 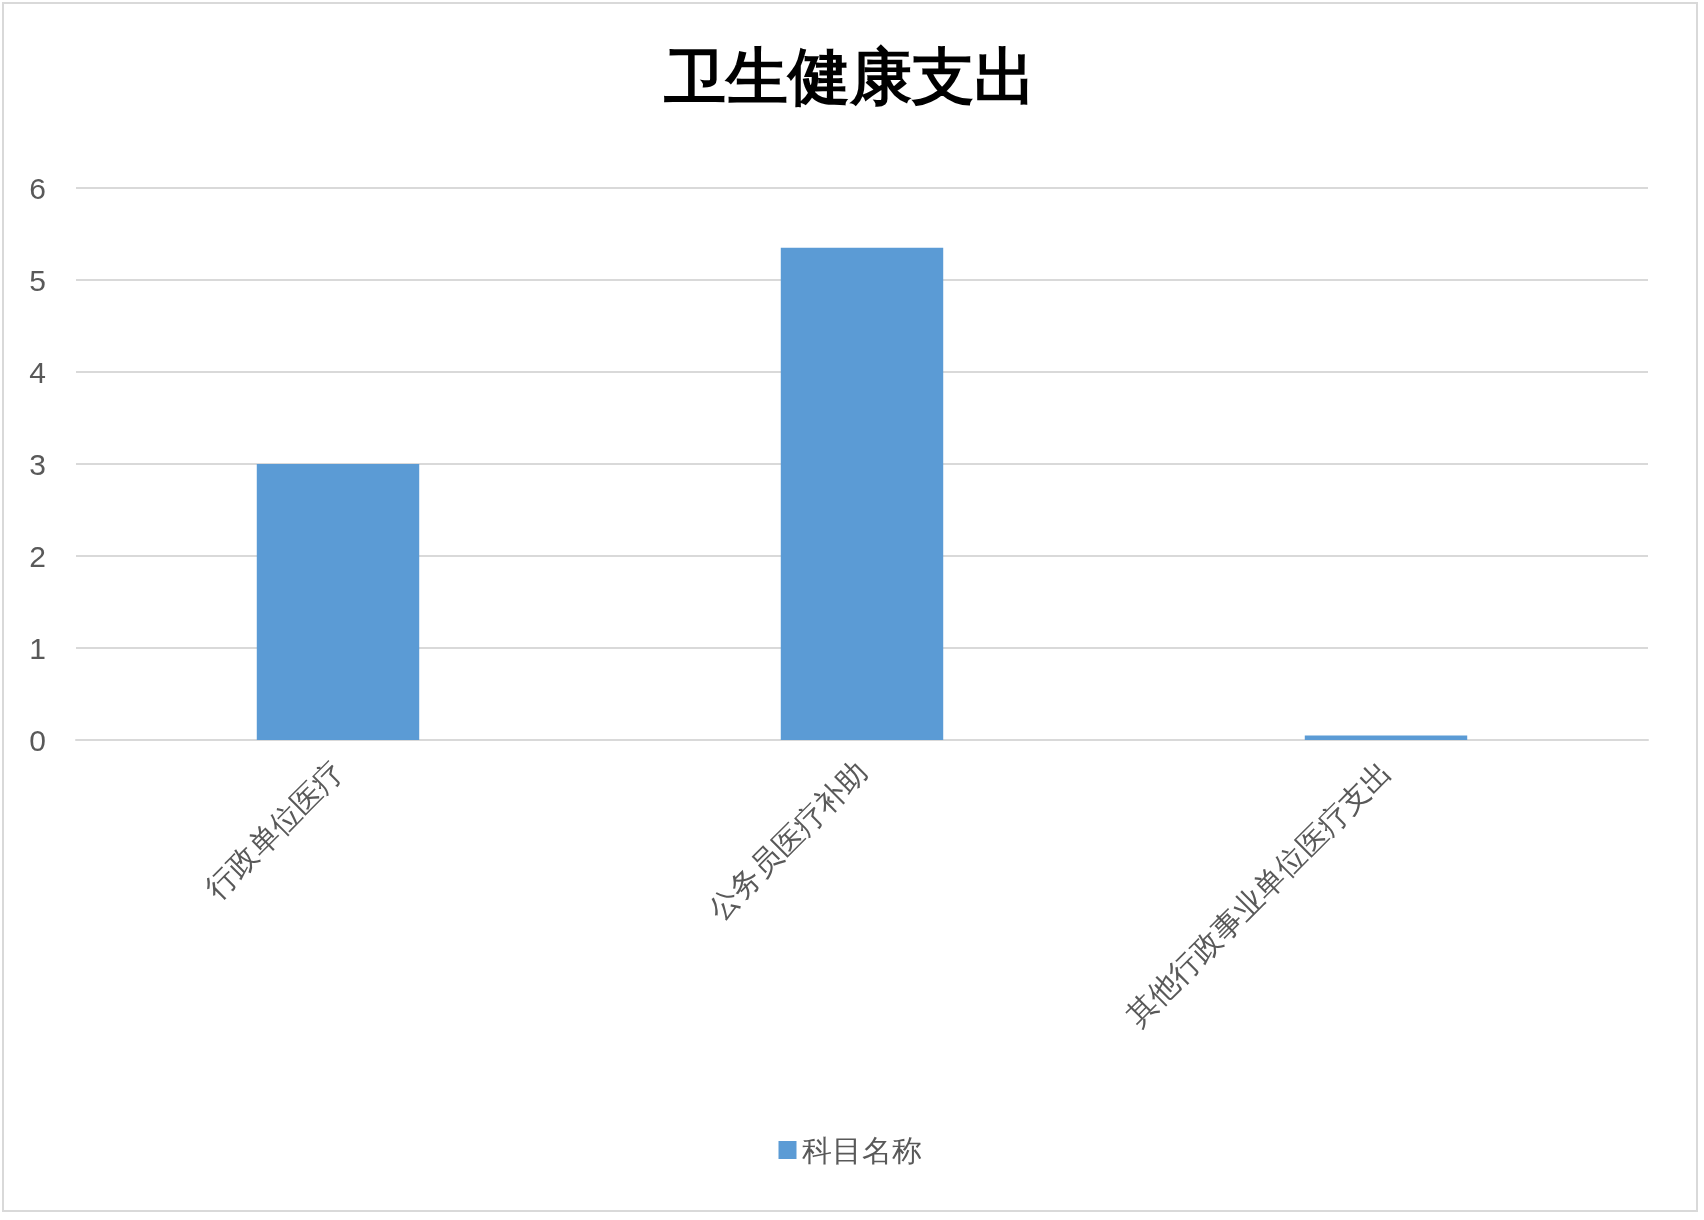 I want to click on y-tick-label: 2, so click(x=37, y=556).